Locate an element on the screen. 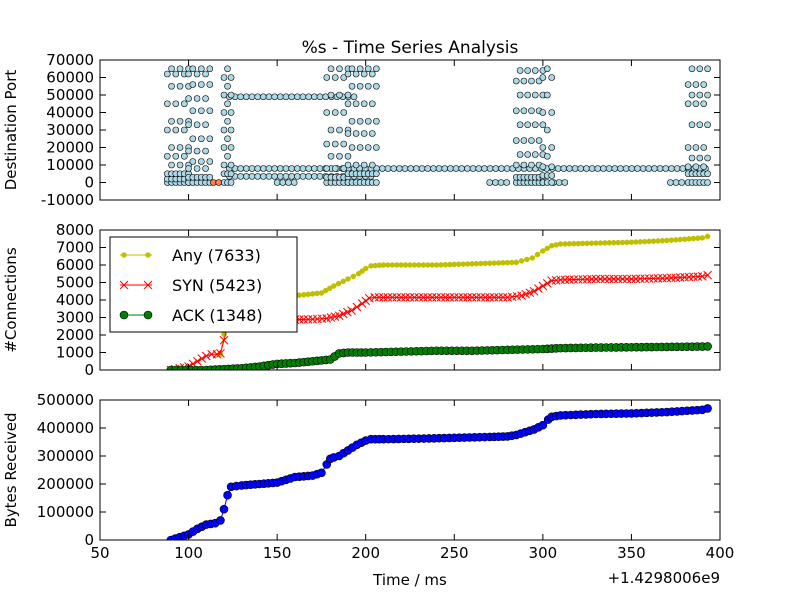 This screenshot has height=600, width=800. y-tick-label: 0 is located at coordinates (89, 183).